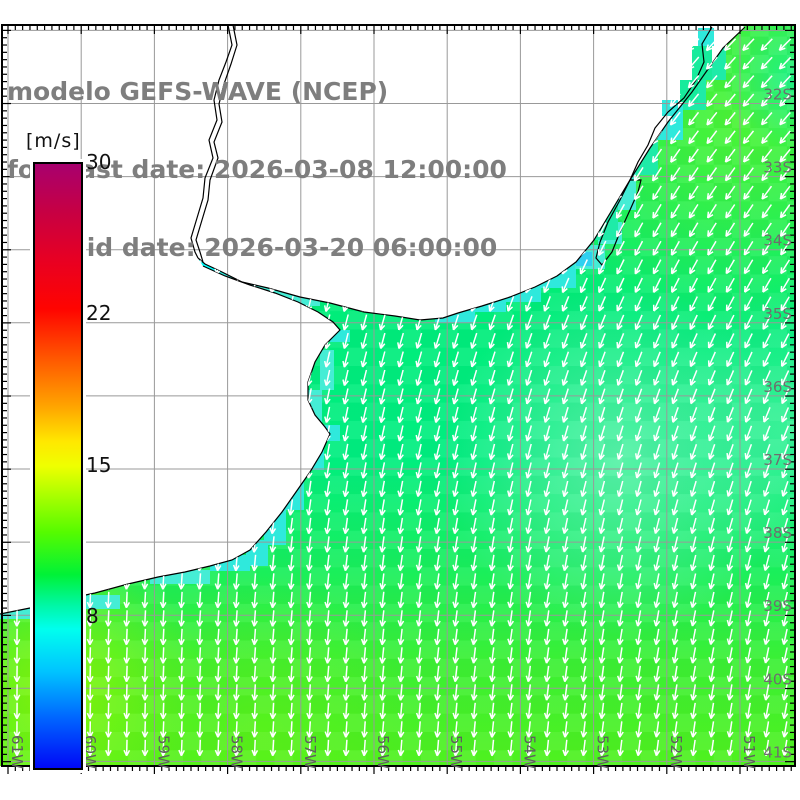 The image size is (800, 800). What do you see at coordinates (237, 752) in the screenshot?
I see `longitude-label: 58W` at bounding box center [237, 752].